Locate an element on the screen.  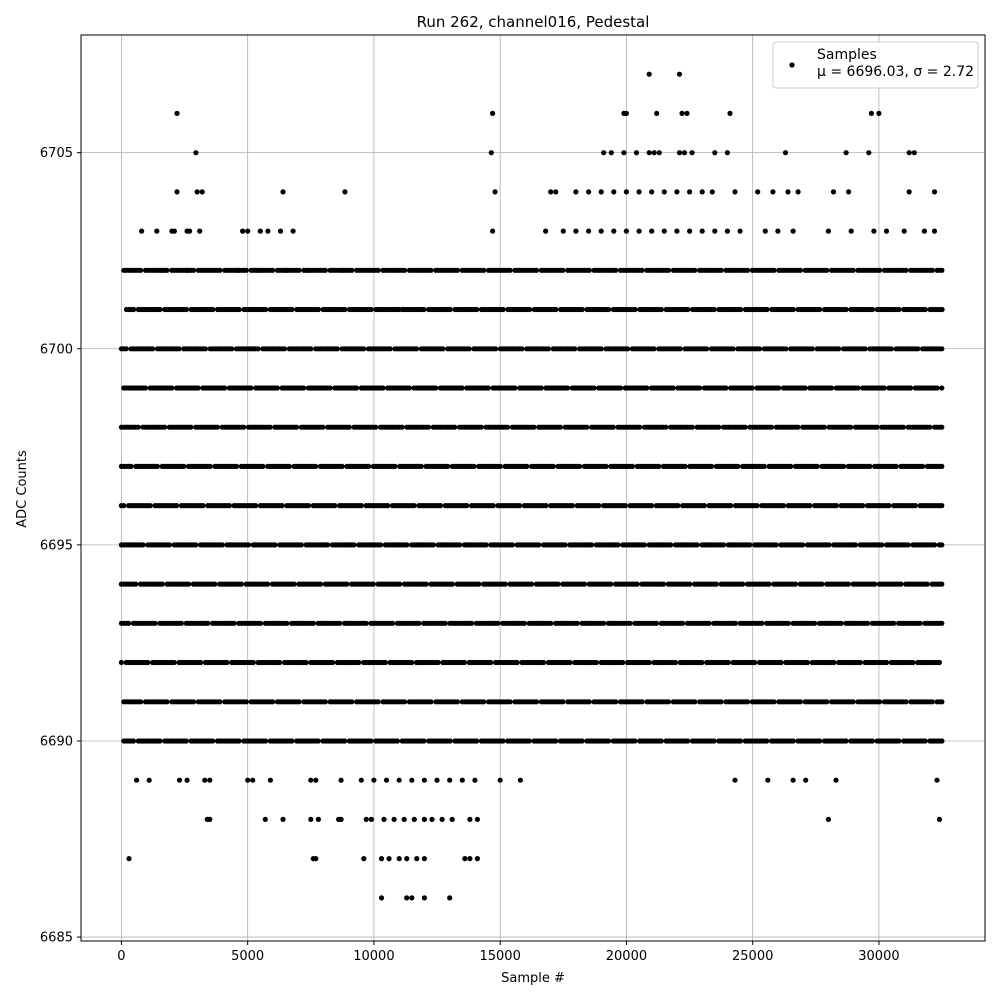
y-tick-label: 6695 is located at coordinates (56, 545).